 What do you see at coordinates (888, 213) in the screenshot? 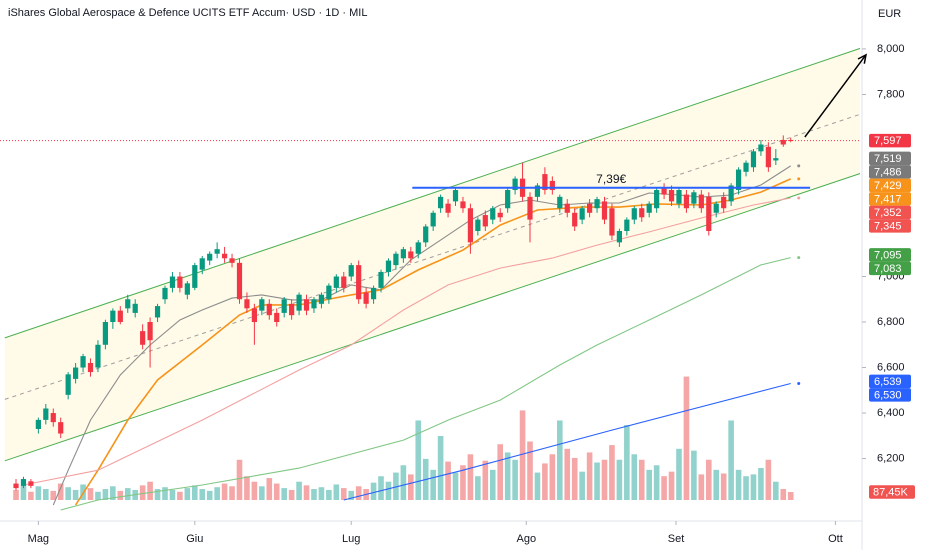
I see `price-label: 7,352` at bounding box center [888, 213].